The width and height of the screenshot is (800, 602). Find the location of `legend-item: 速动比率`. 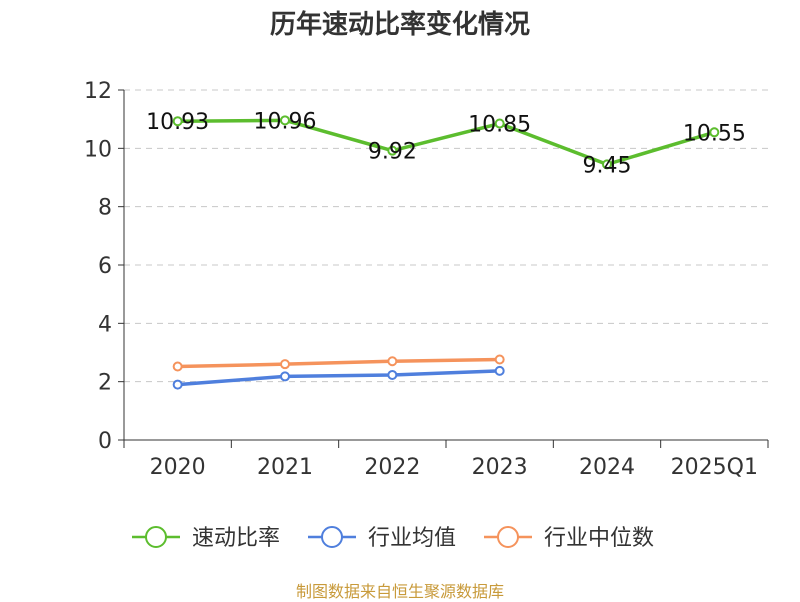

legend-item: 速动比率 is located at coordinates (206, 538).